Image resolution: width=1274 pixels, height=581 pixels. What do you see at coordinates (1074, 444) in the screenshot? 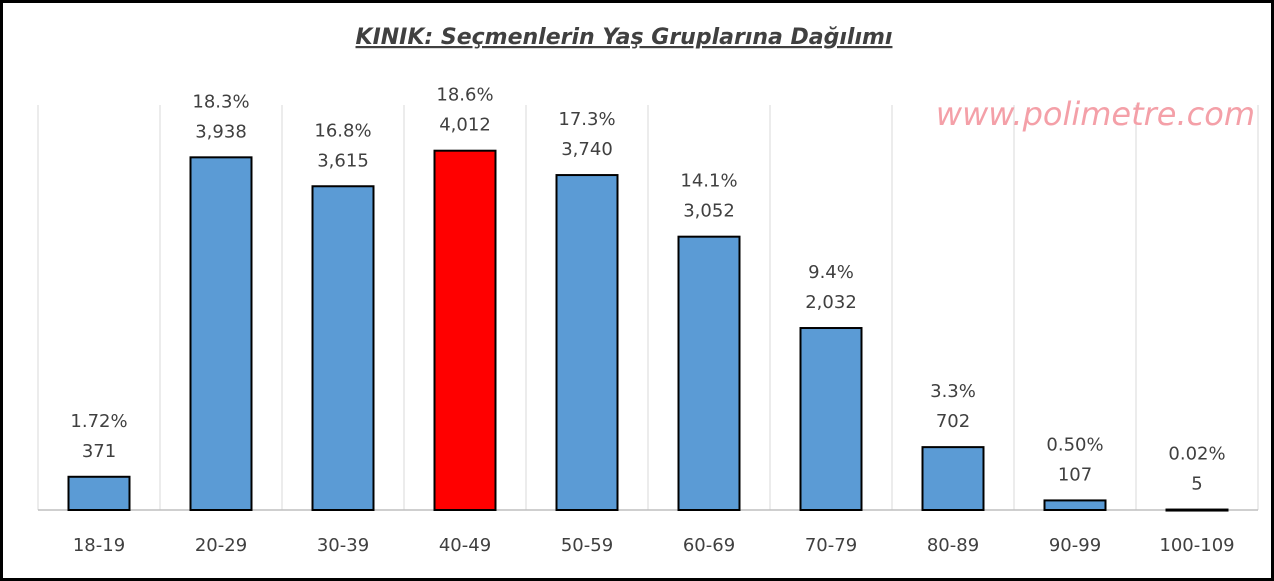
I see `percent-label: 0.50%` at bounding box center [1074, 444].